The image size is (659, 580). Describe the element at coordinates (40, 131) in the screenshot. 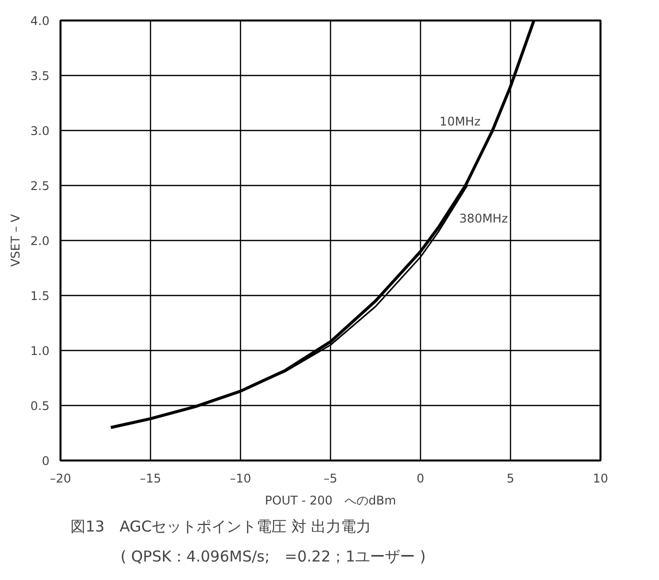

I see `y-tick-label: 3.0` at that location.